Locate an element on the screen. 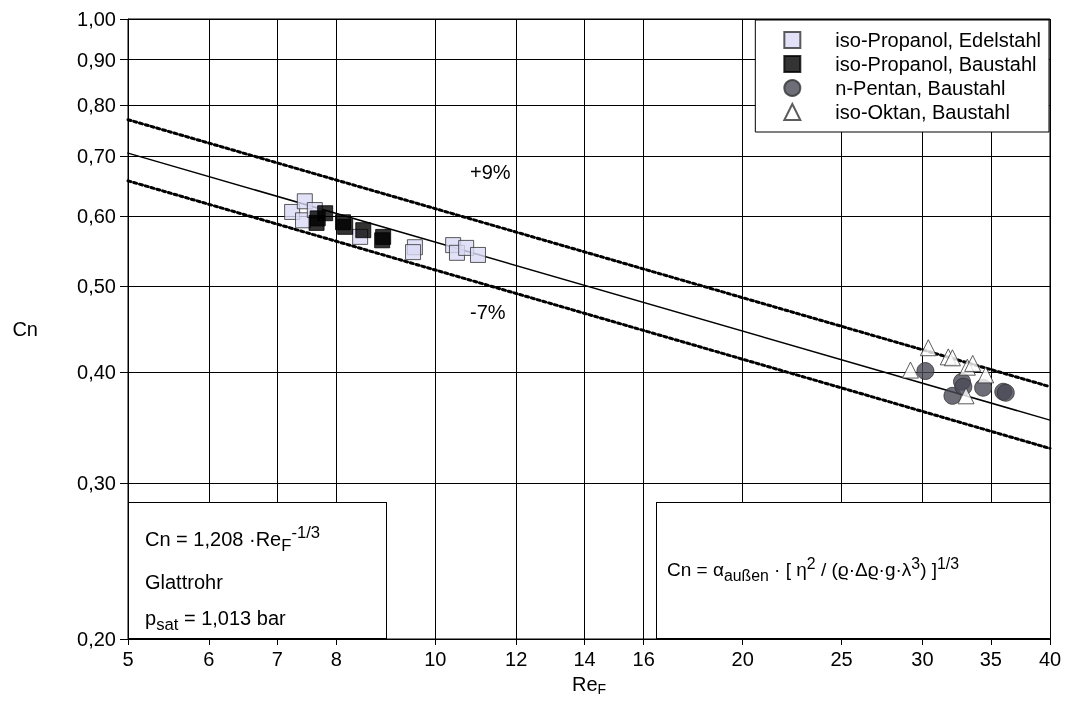 Image resolution: width=1068 pixels, height=707 pixels. x-tick-label: 25 is located at coordinates (841, 659).